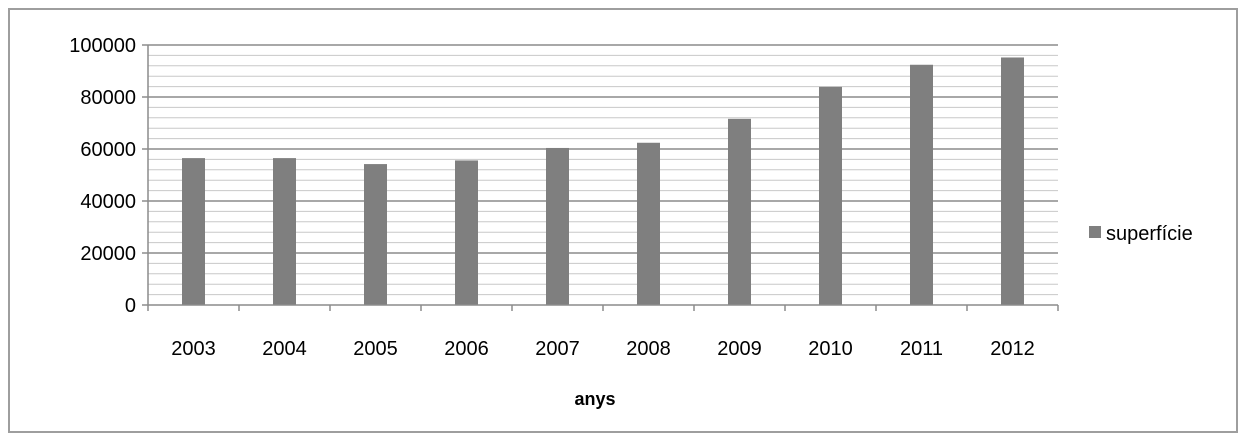 This screenshot has height=439, width=1244. Describe the element at coordinates (921, 349) in the screenshot. I see `x-tick-label: 2011` at that location.